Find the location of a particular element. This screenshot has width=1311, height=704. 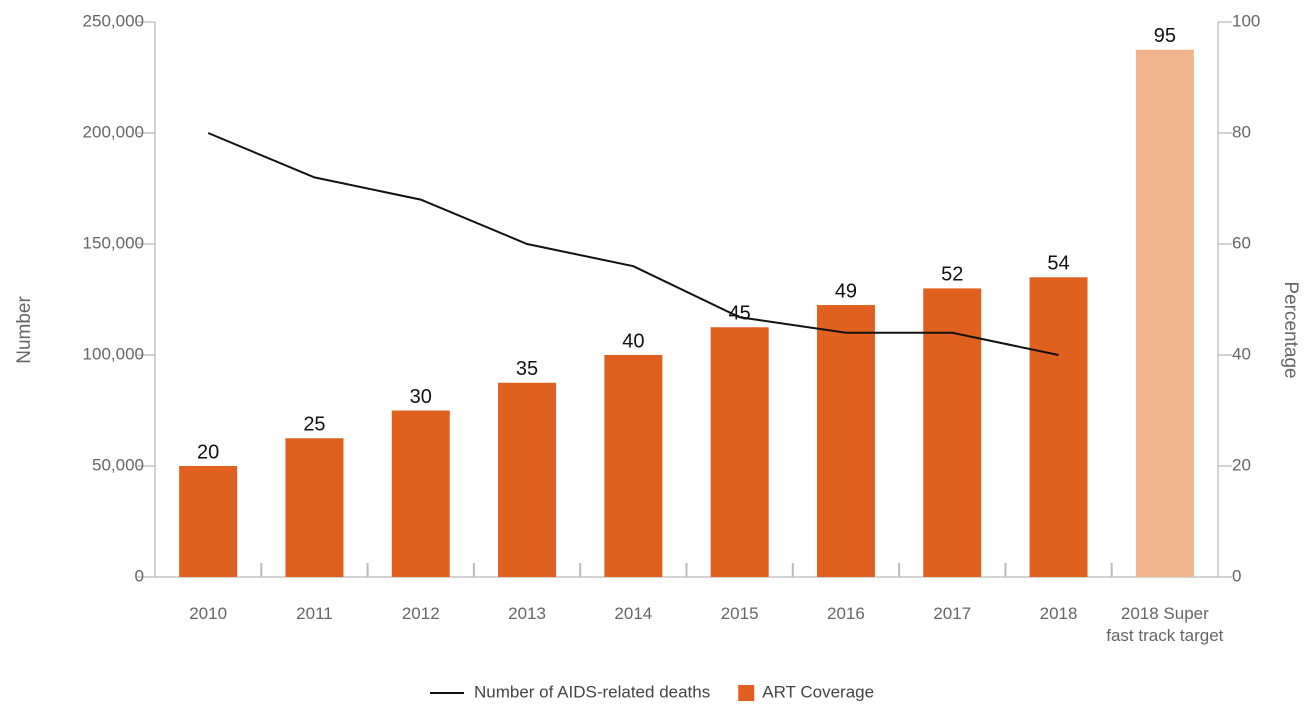

data-label: 35 is located at coordinates (527, 369).